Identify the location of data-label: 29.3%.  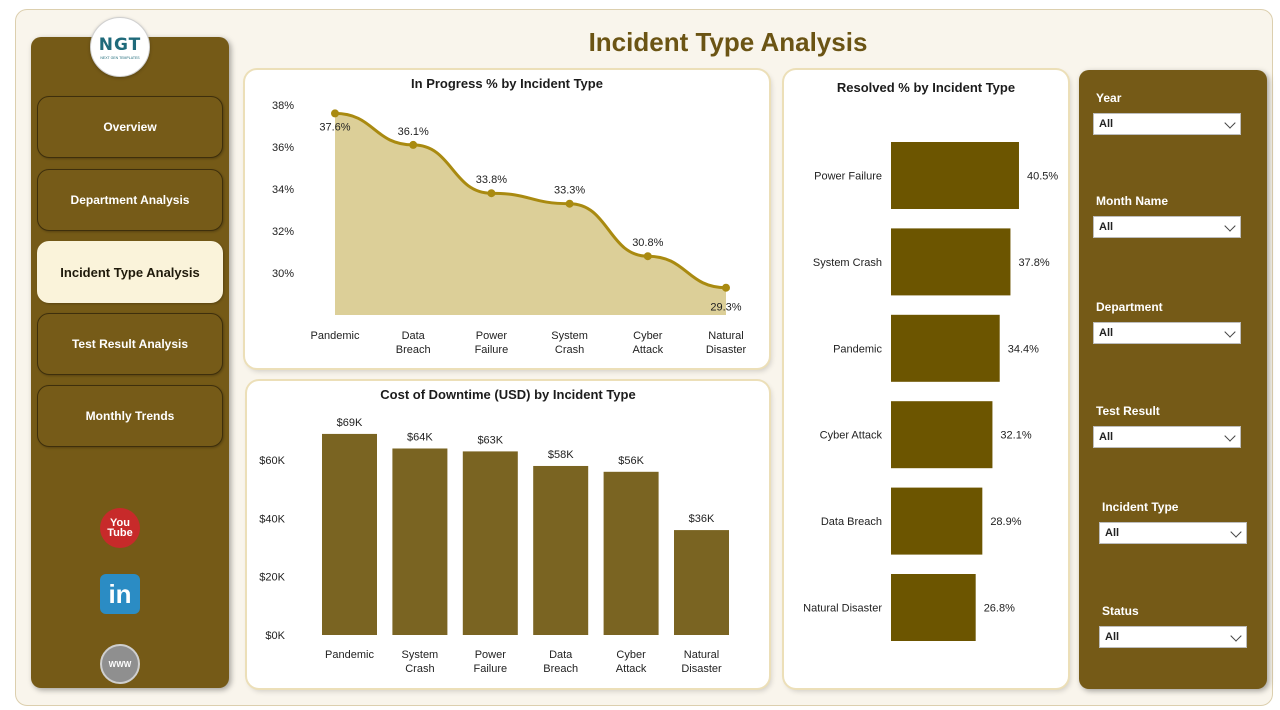
(725, 308).